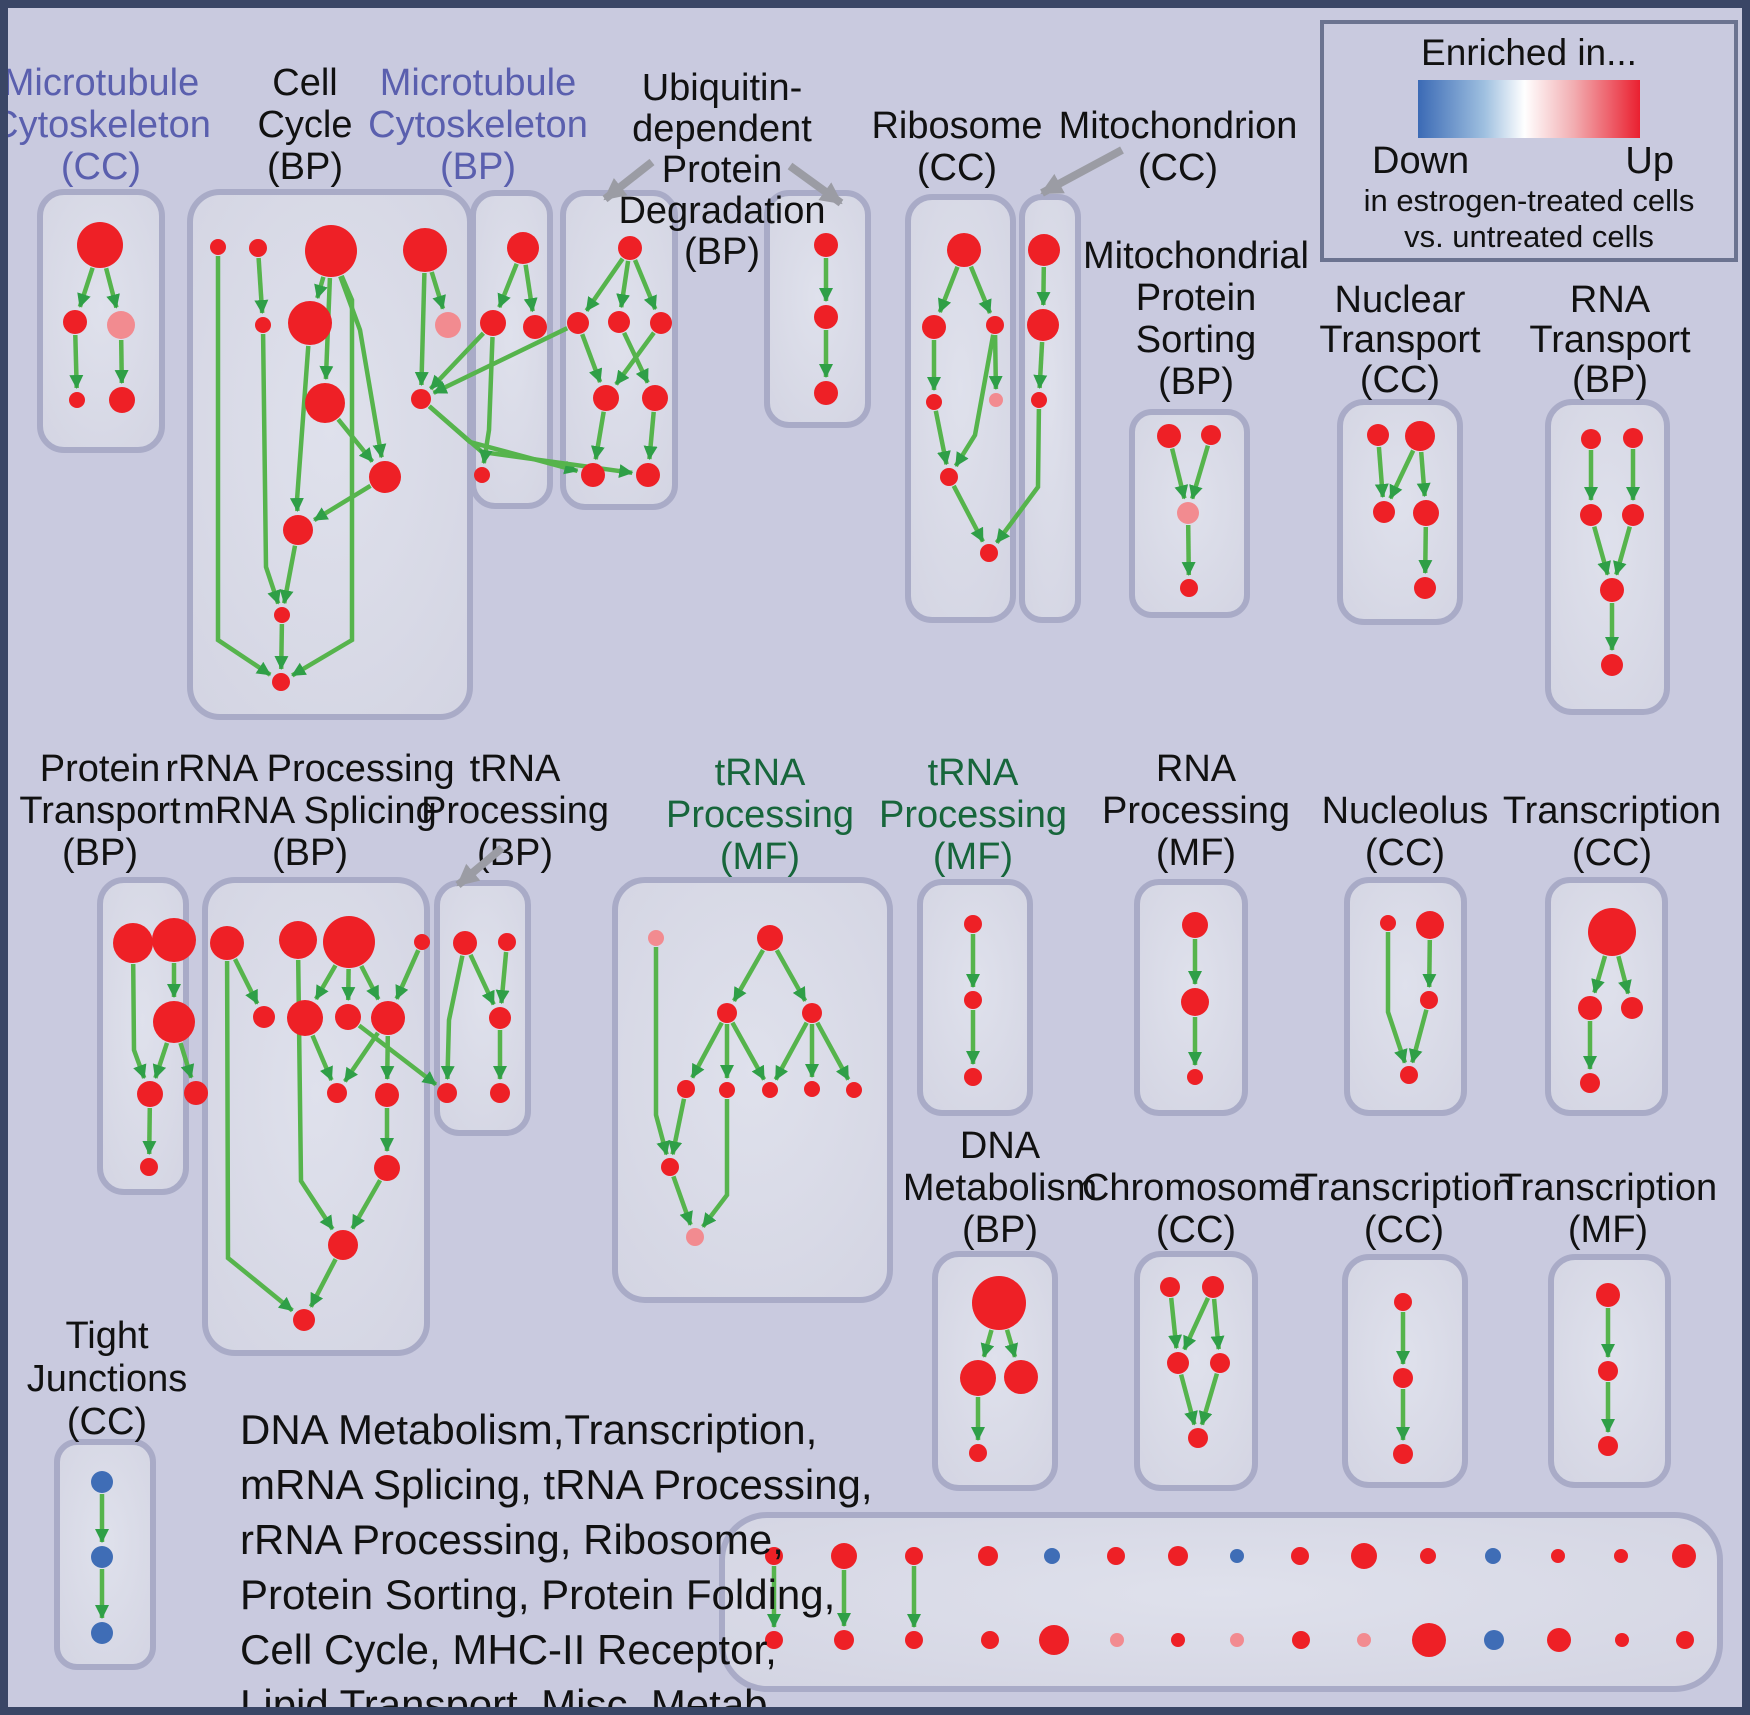 This screenshot has width=1750, height=1715. I want to click on go-term-node-tm_j, so click(670, 1167).